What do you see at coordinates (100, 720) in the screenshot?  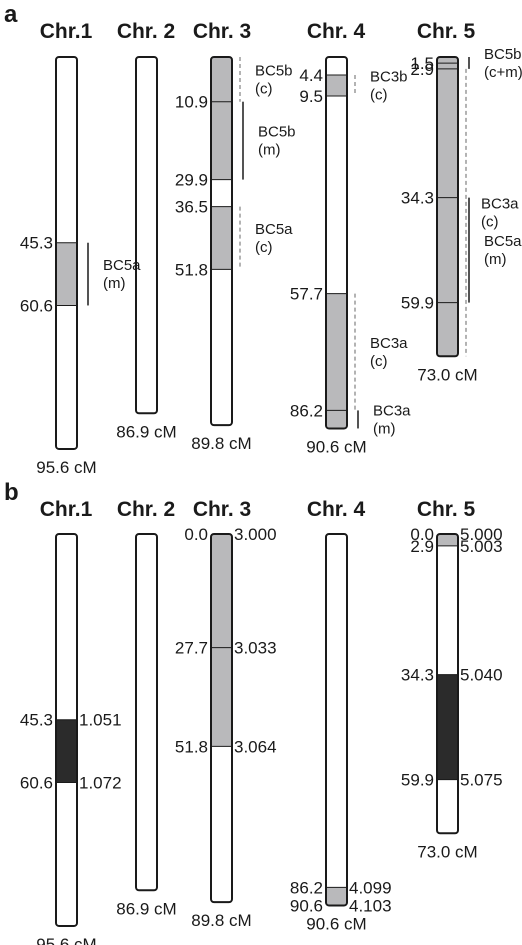 I see `marker-id-label: 1.051` at bounding box center [100, 720].